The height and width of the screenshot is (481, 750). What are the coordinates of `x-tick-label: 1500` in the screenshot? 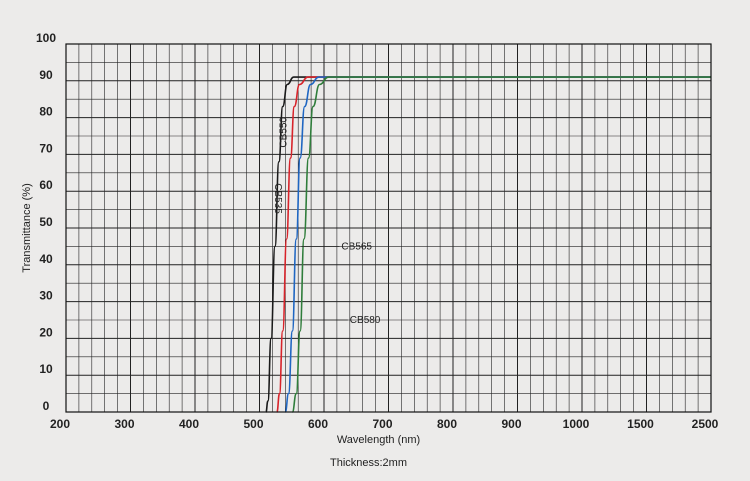 It's located at (640, 424).